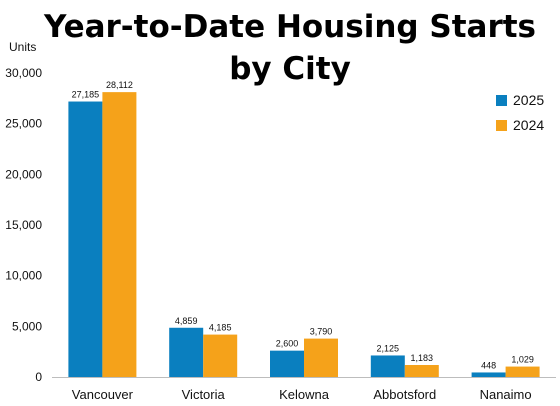 The width and height of the screenshot is (560, 406). Describe the element at coordinates (421, 371) in the screenshot. I see `bar-2024-abbotsford` at that location.